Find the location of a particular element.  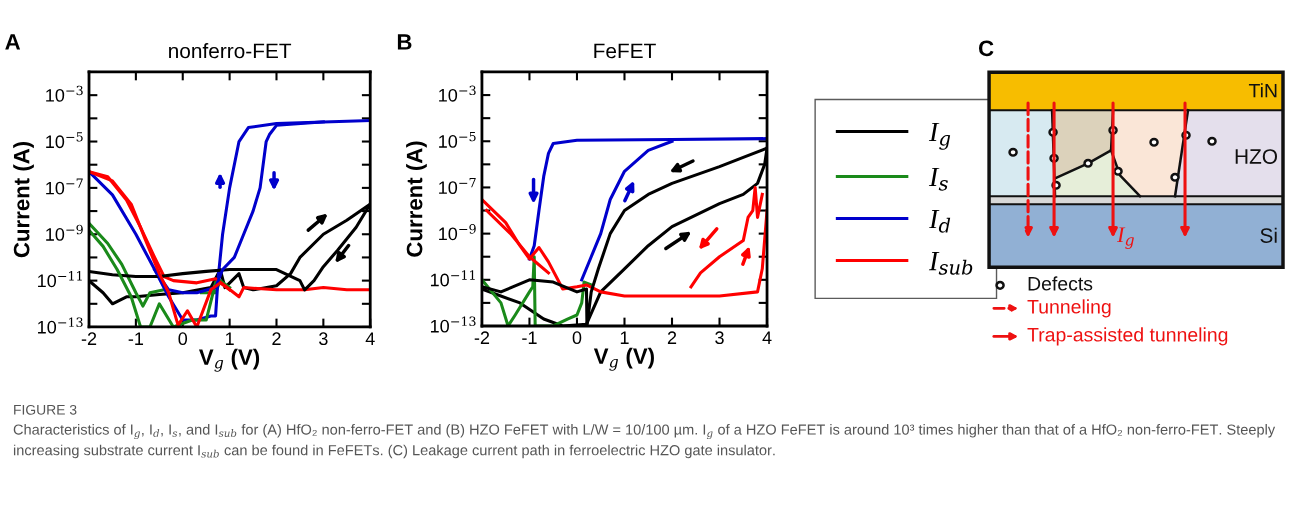

legend-label: I$_{s}$ is located at coordinates (938, 179).